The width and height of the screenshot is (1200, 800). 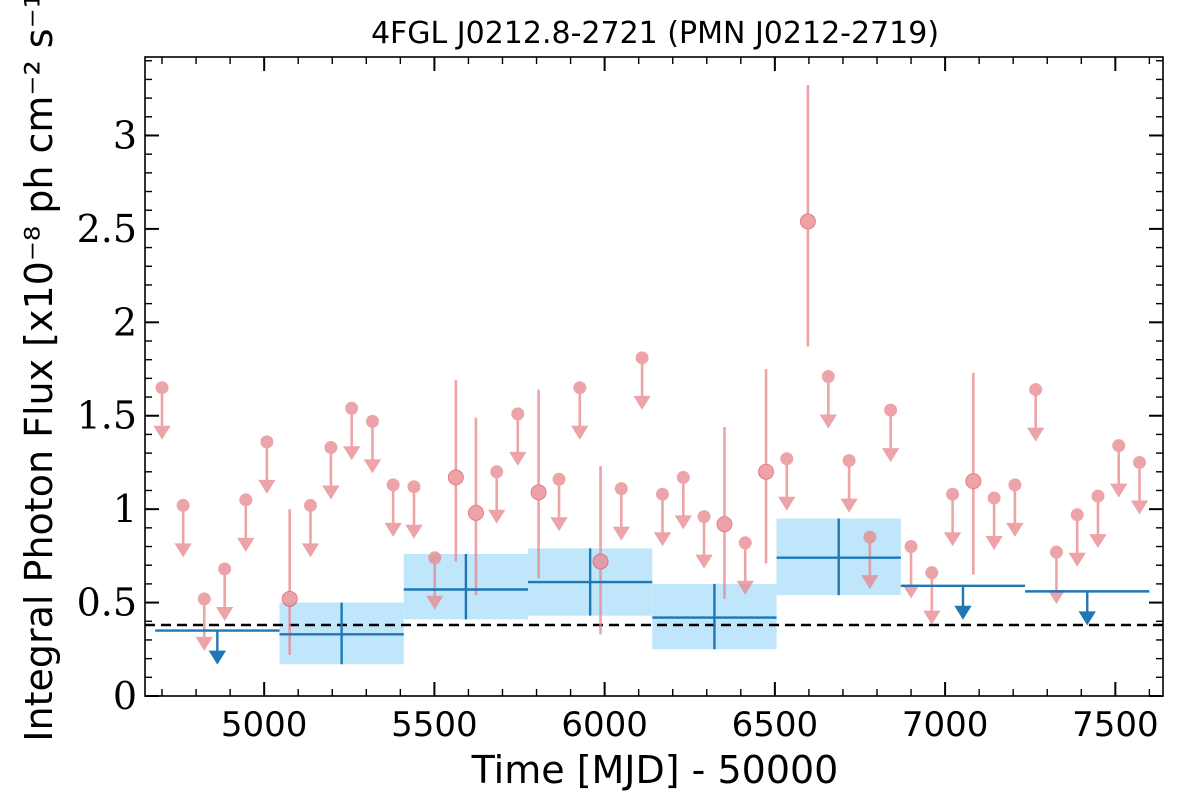 What do you see at coordinates (655, 770) in the screenshot?
I see `x-axis-label: Time [MJD] - 50000` at bounding box center [655, 770].